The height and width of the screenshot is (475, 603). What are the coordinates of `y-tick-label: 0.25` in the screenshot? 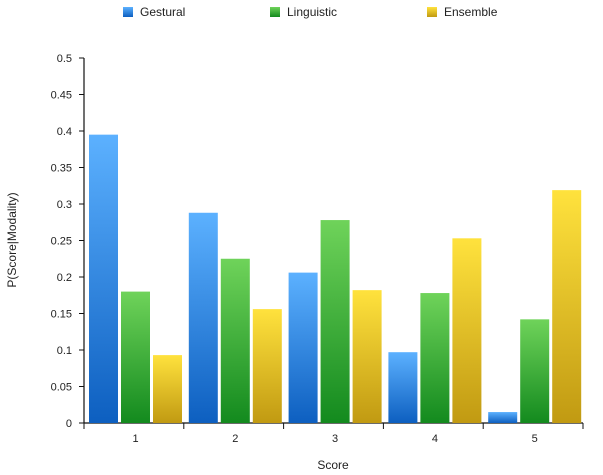 It's located at (61, 242).